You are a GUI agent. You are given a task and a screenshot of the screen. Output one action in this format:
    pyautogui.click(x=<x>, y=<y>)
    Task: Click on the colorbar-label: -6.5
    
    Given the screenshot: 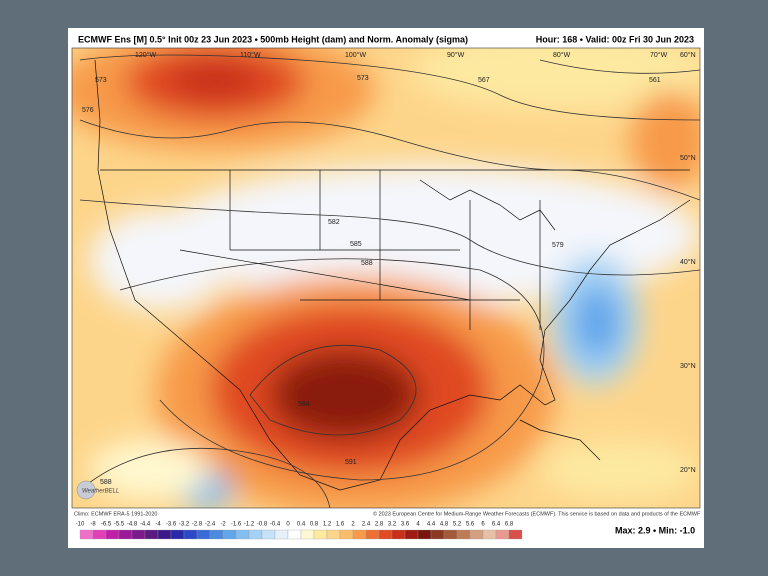 What is the action you would take?
    pyautogui.click(x=106, y=525)
    